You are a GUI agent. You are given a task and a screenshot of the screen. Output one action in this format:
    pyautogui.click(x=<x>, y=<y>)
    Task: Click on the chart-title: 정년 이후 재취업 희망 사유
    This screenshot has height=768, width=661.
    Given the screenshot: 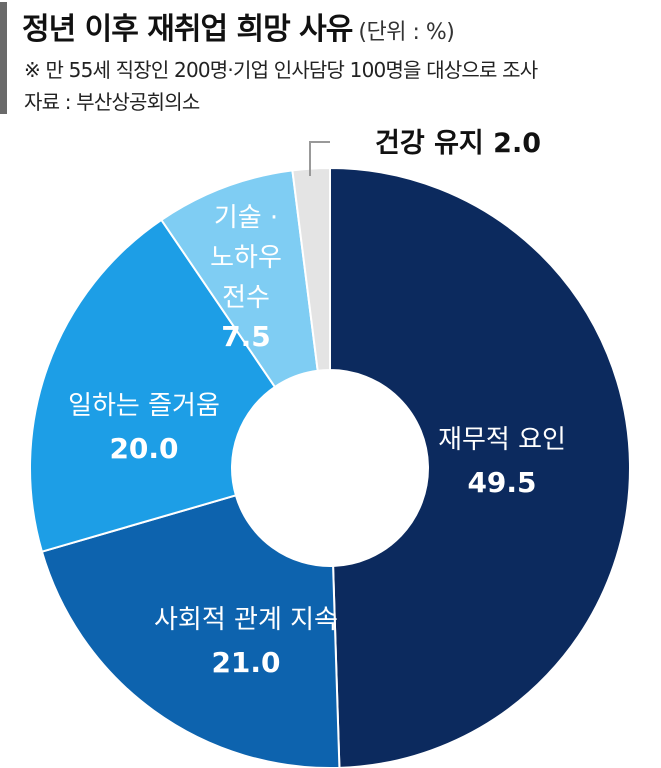 What is the action you would take?
    pyautogui.click(x=187, y=29)
    